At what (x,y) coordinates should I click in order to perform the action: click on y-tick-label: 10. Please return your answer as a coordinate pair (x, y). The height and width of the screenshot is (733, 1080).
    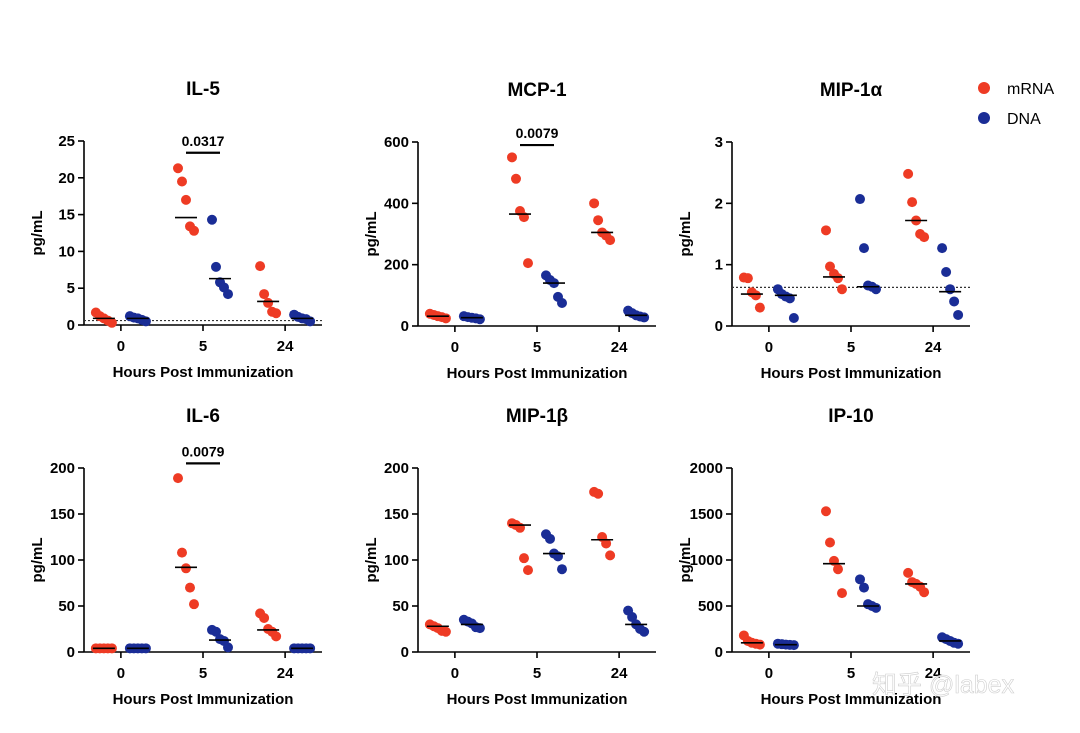
    Looking at the image, I should click on (66, 251).